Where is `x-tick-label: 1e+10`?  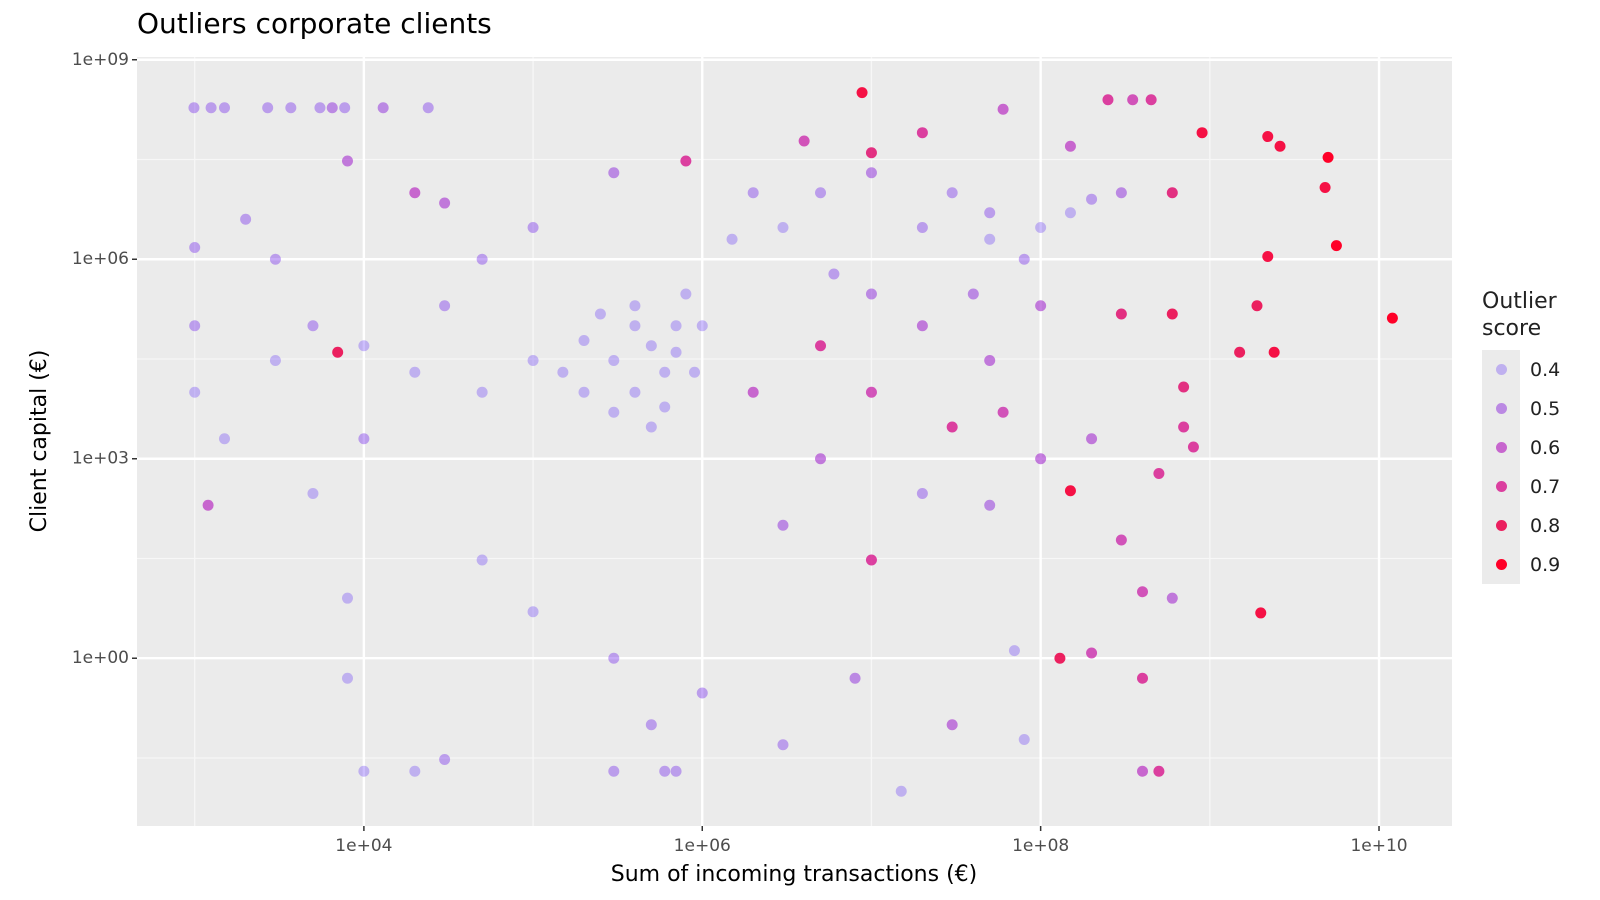 x-tick-label: 1e+10 is located at coordinates (1378, 846).